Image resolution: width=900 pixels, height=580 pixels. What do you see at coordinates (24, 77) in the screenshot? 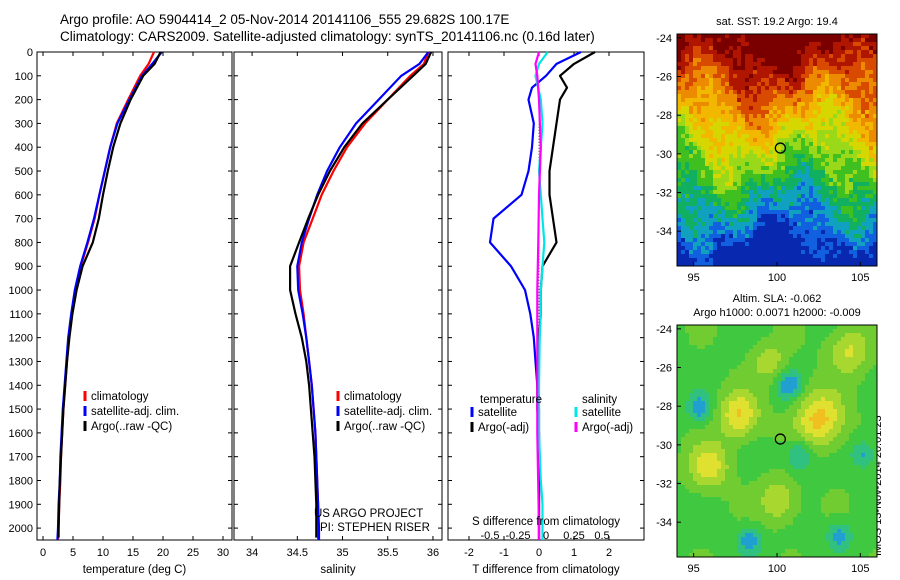
I see `y-tick-label: 100` at bounding box center [24, 77].